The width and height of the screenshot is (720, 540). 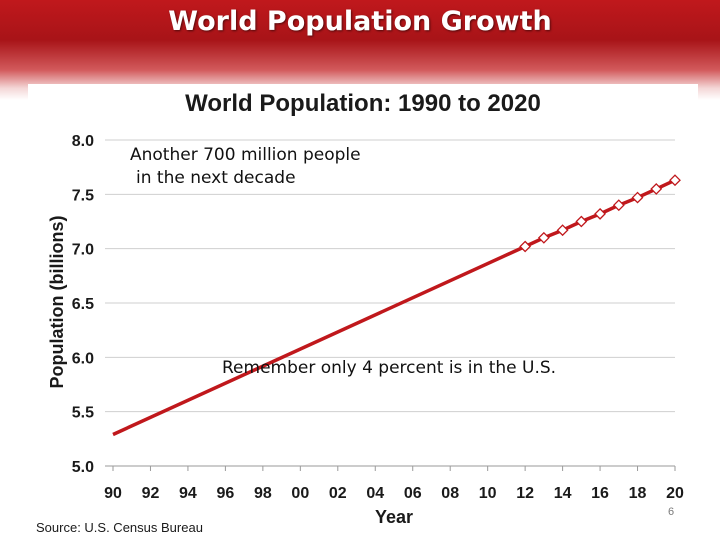 I want to click on y-tick-label: 5.5, so click(x=83, y=413).